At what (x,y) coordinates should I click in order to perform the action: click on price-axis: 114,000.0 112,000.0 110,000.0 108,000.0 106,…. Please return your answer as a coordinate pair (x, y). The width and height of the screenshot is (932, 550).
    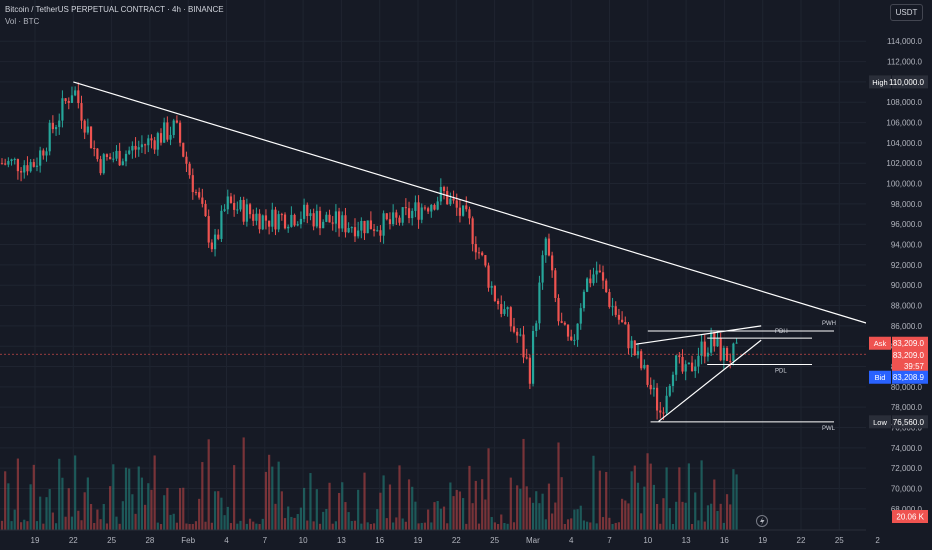
    Looking at the image, I should click on (899, 275).